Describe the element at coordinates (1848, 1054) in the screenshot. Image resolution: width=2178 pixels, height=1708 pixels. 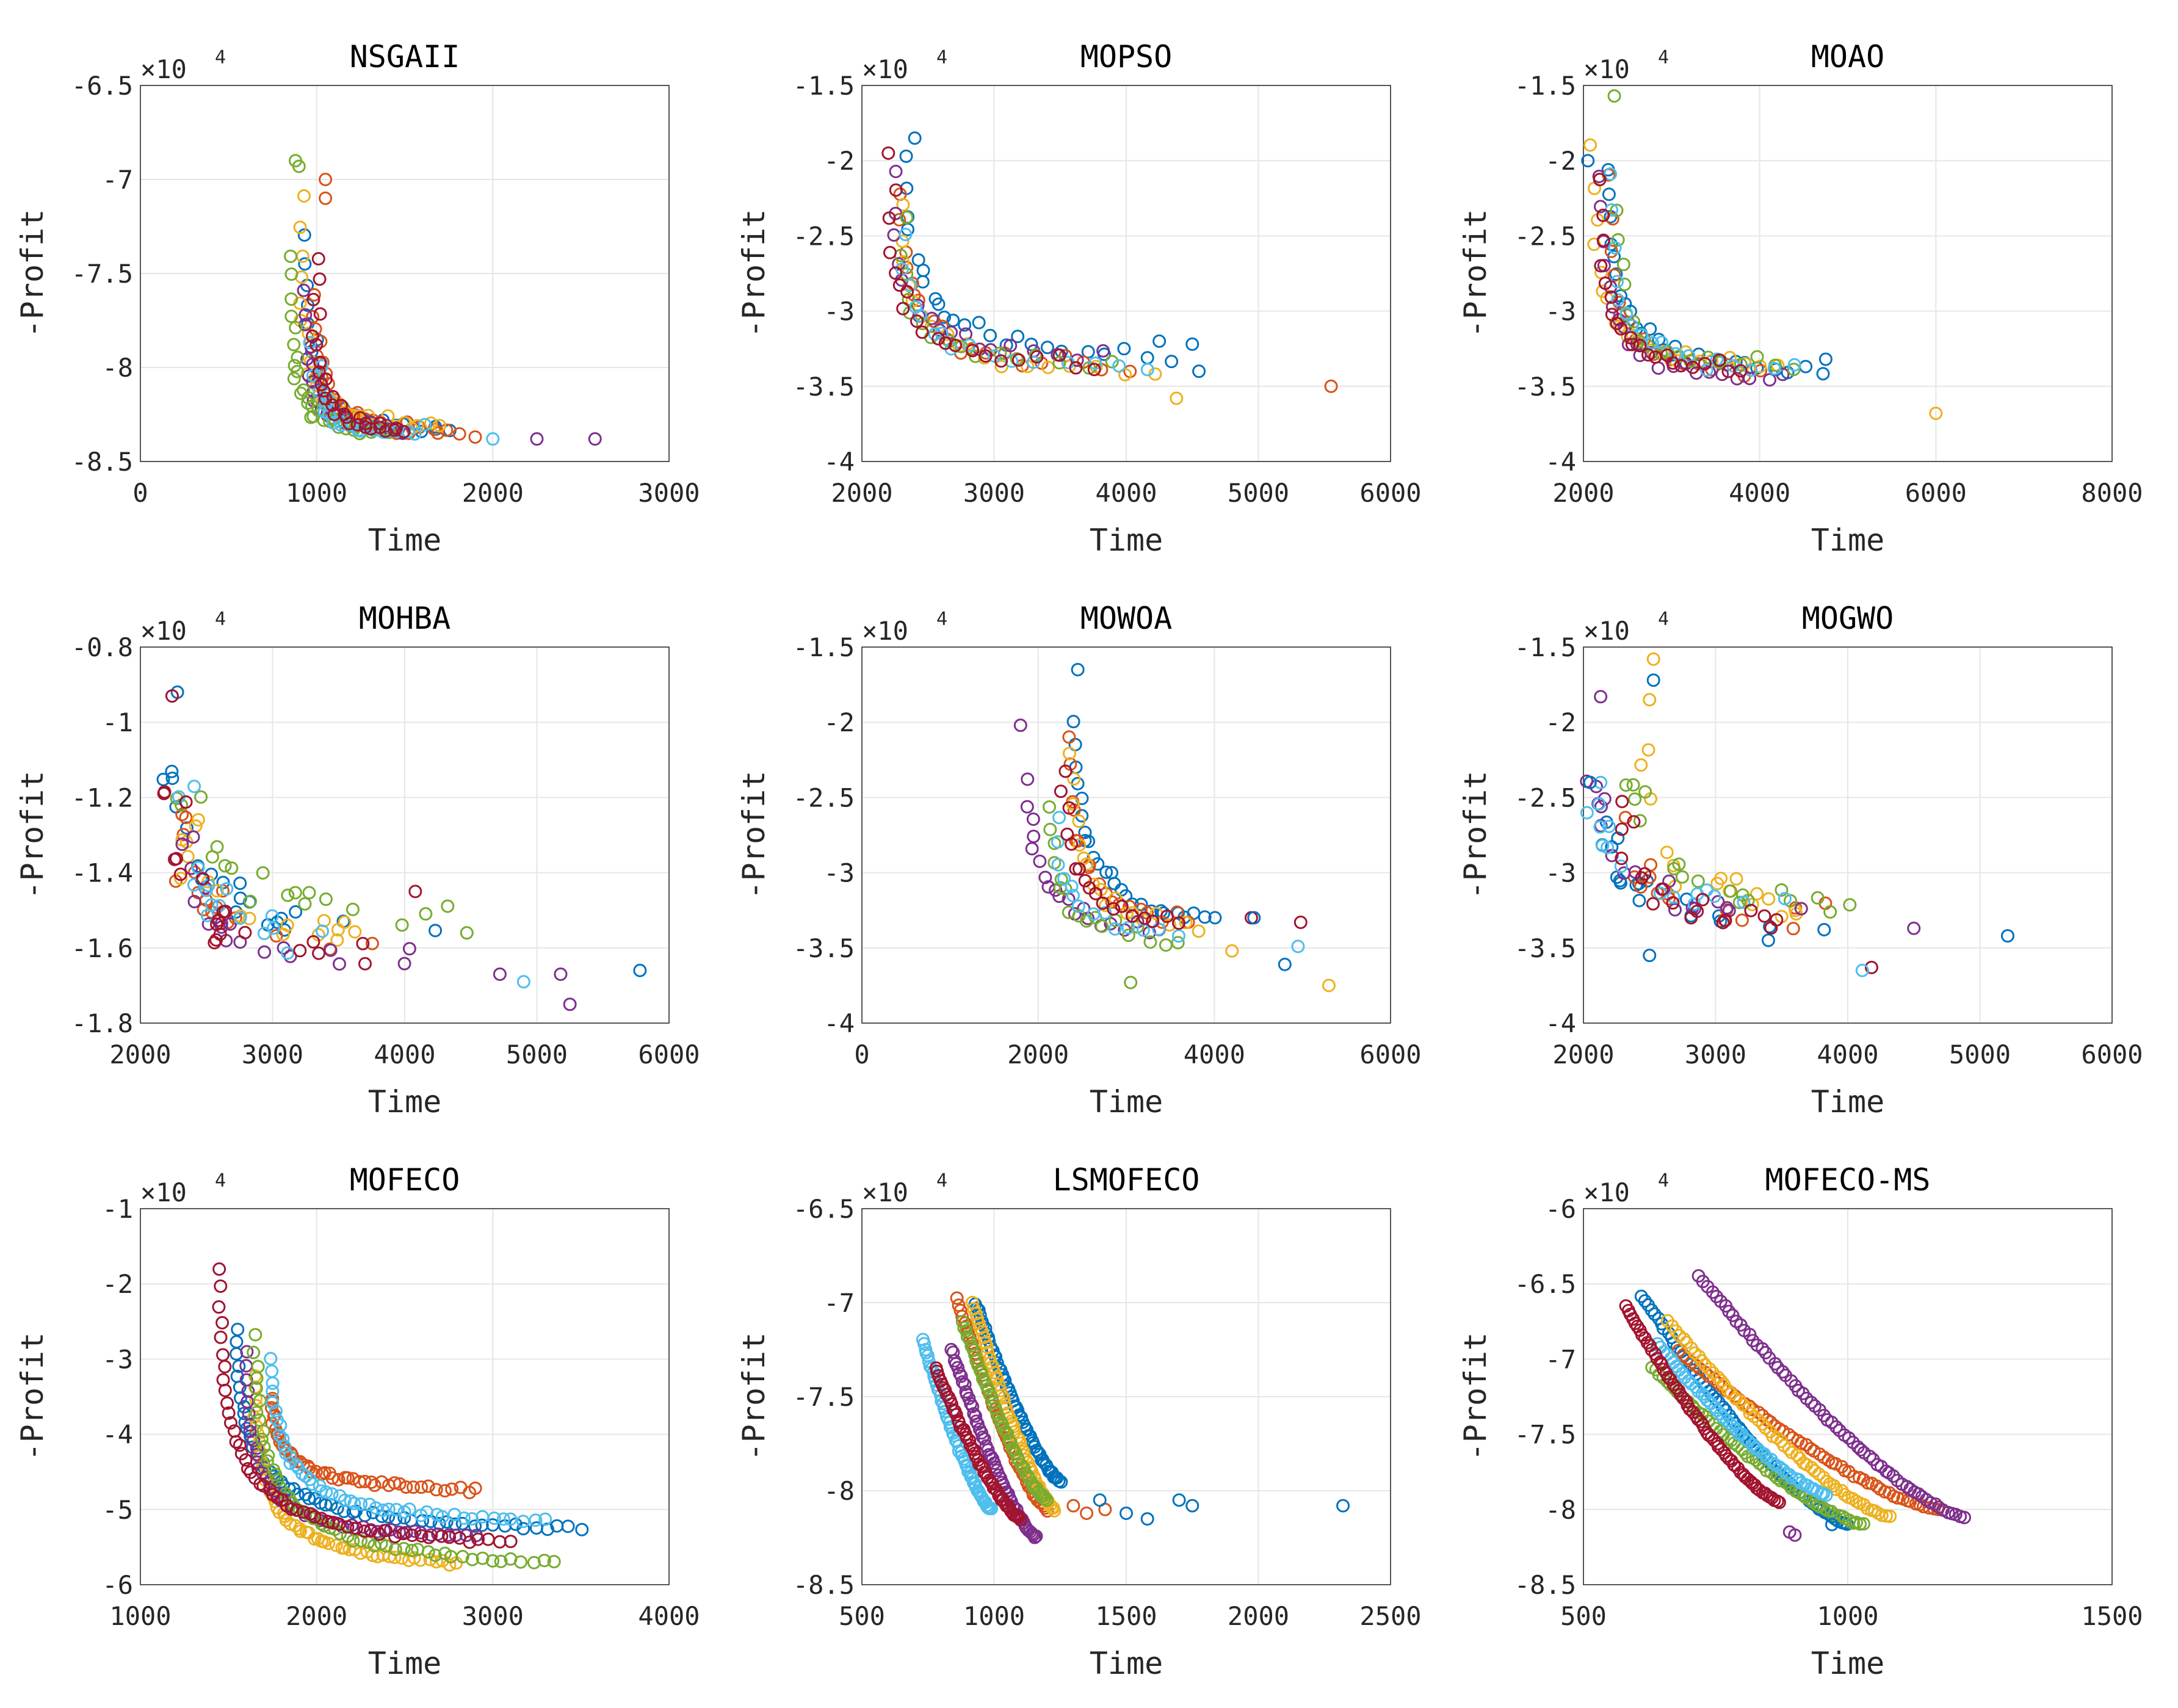
I see `x-tick-label: 4000` at that location.